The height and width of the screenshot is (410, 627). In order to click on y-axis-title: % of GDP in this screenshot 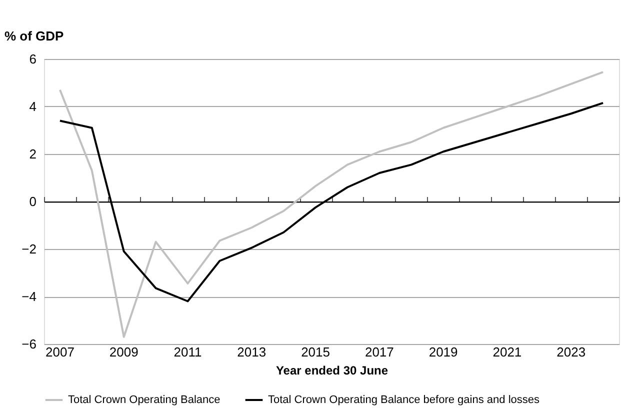, I will do `click(34, 36)`.